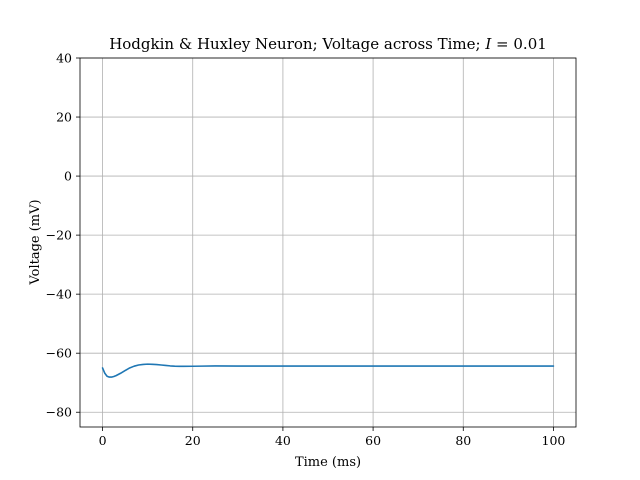 The height and width of the screenshot is (480, 640). Describe the element at coordinates (59, 353) in the screenshot. I see `y-tick-label: −60` at that location.